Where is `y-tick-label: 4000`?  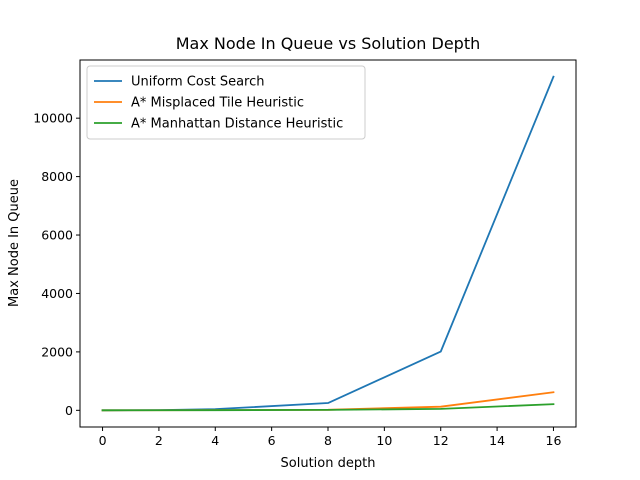
y-tick-label: 4000 is located at coordinates (57, 293).